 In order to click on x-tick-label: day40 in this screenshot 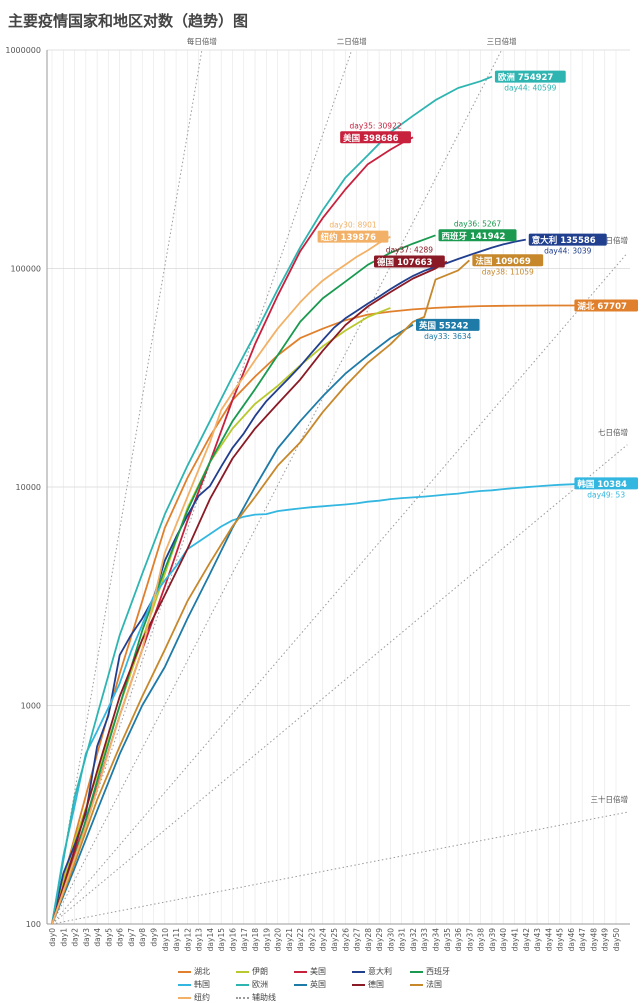, I will do `click(503, 940)`.